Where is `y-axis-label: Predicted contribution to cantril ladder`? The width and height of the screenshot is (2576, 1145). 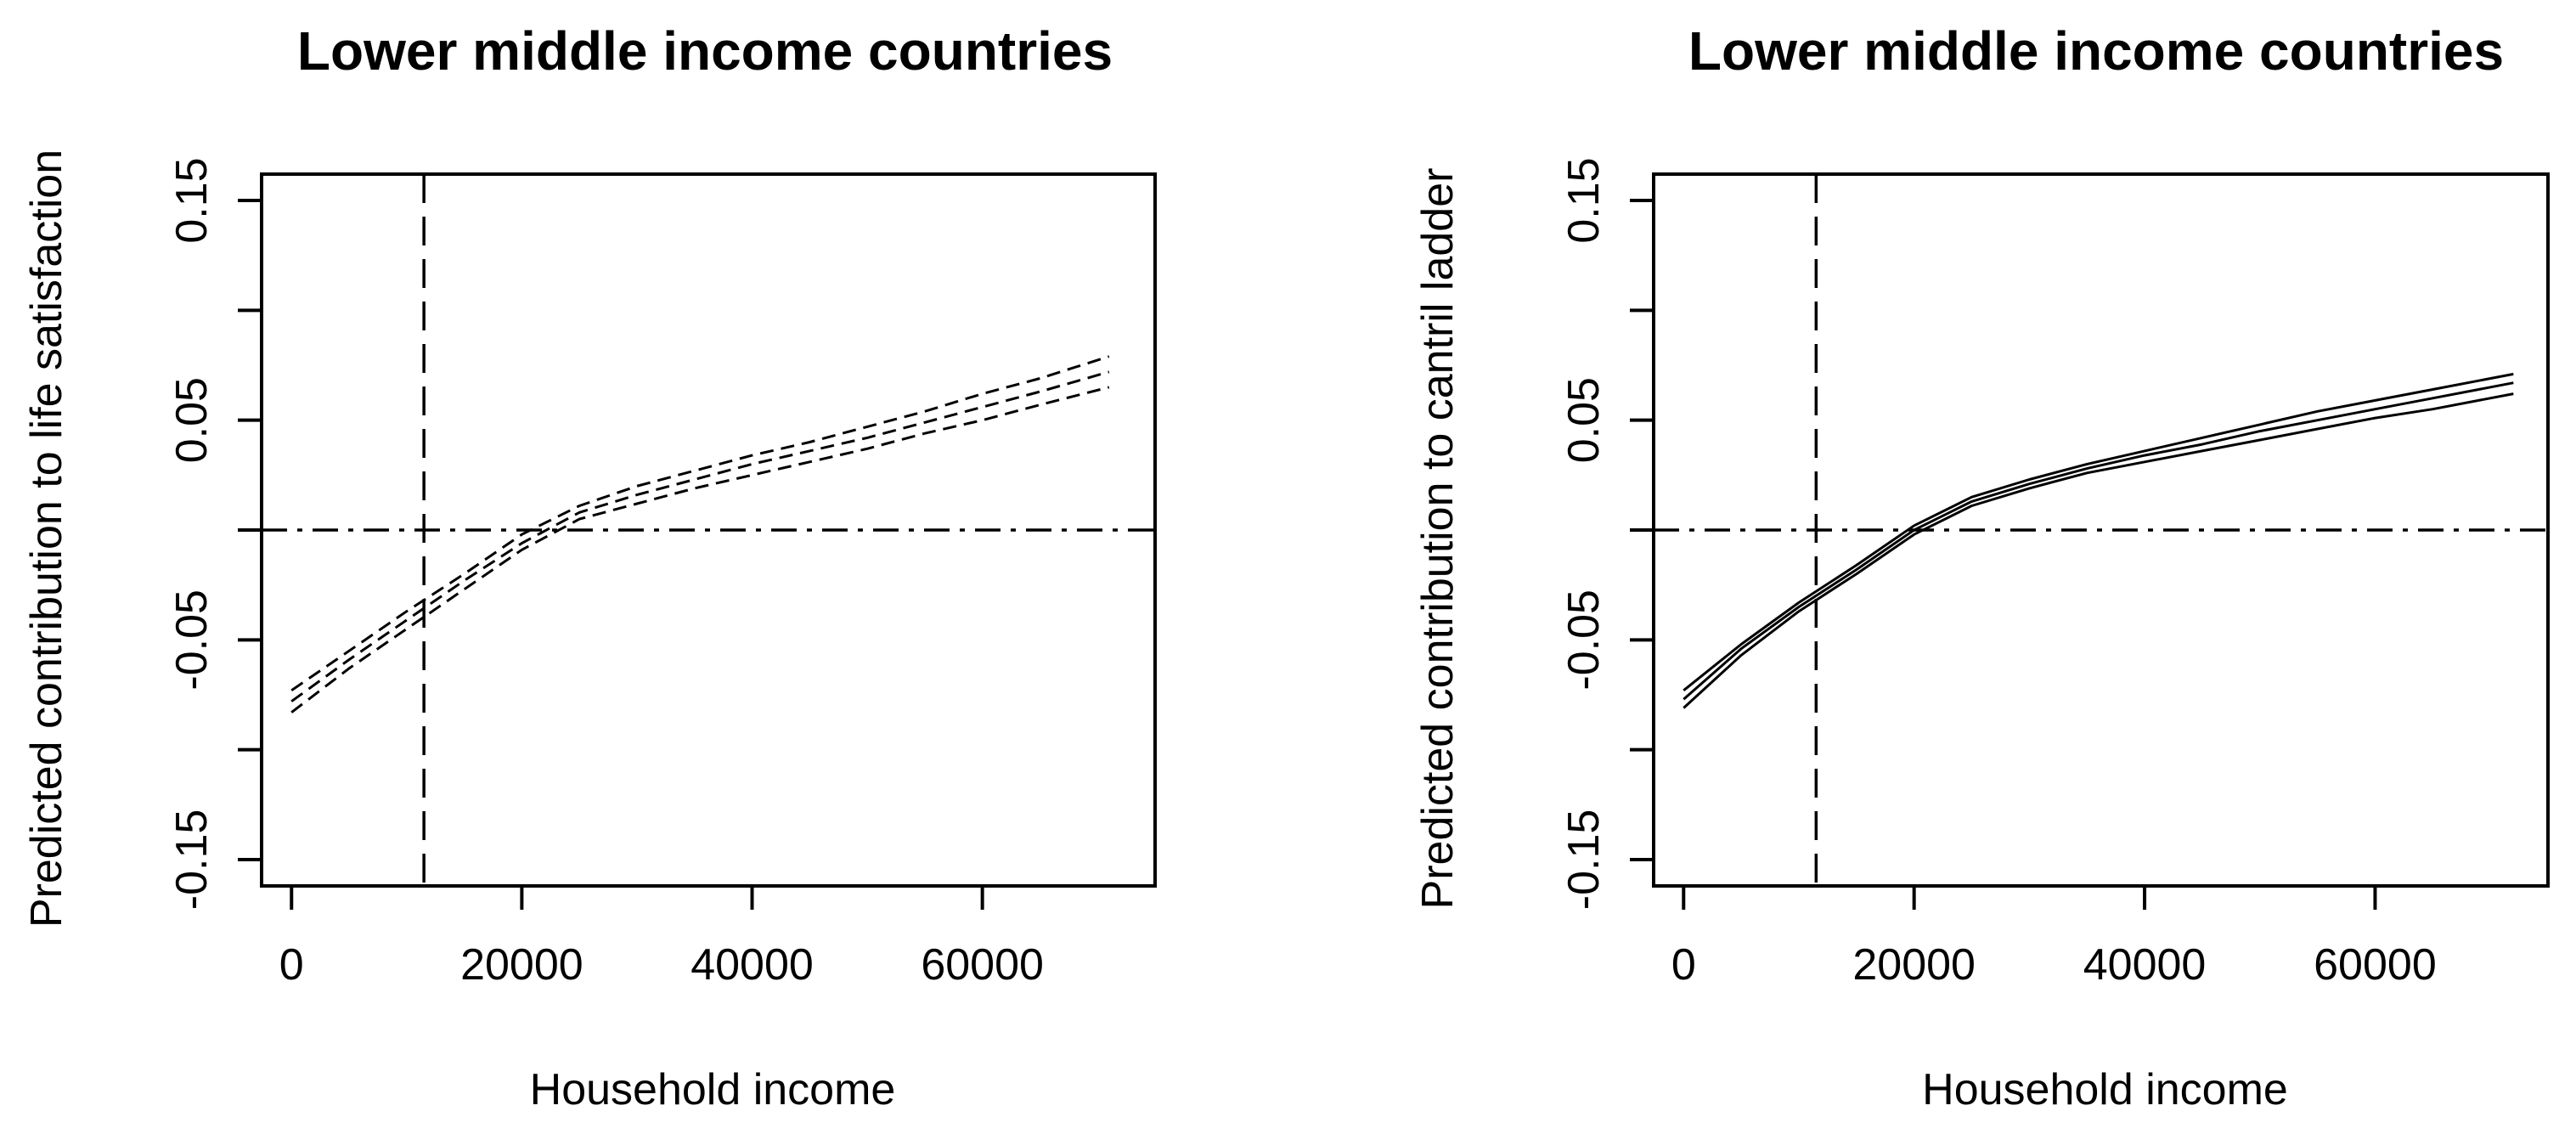 y-axis-label: Predicted contribution to cantril ladder is located at coordinates (1438, 539).